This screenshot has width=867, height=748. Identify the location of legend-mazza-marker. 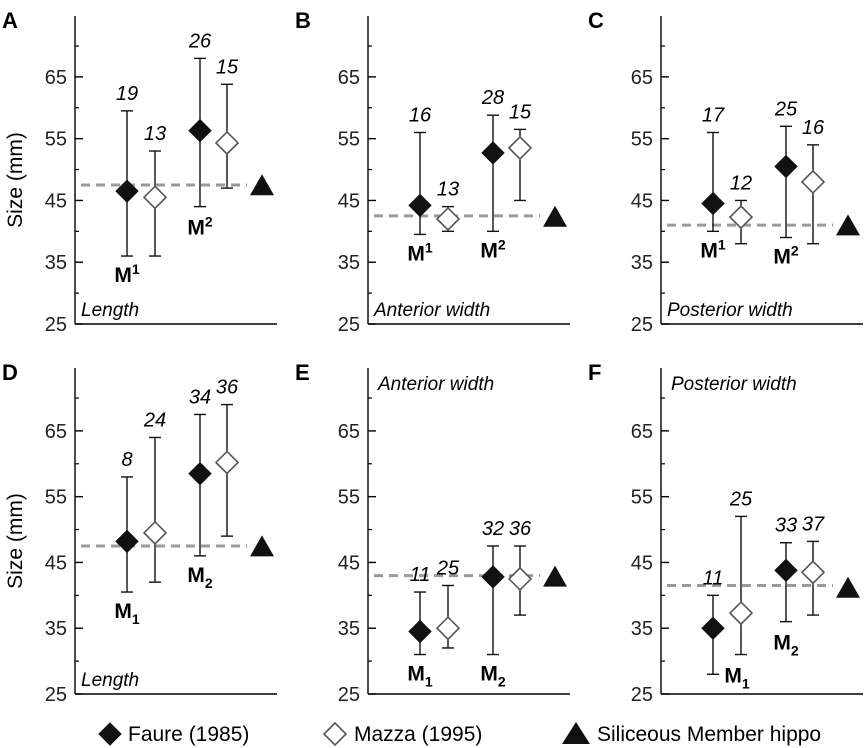
(335, 734).